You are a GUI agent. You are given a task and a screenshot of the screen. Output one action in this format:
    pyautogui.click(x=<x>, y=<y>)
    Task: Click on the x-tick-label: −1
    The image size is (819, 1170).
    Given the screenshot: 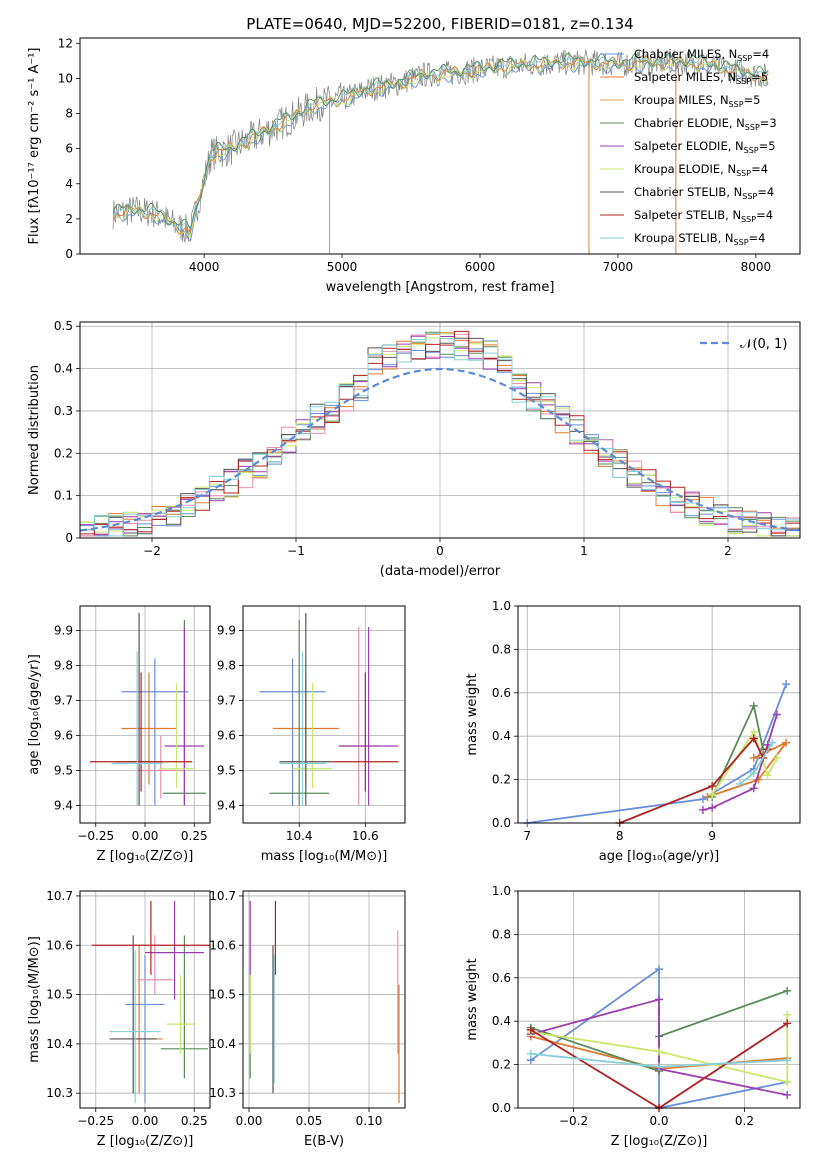 What is the action you would take?
    pyautogui.click(x=296, y=551)
    